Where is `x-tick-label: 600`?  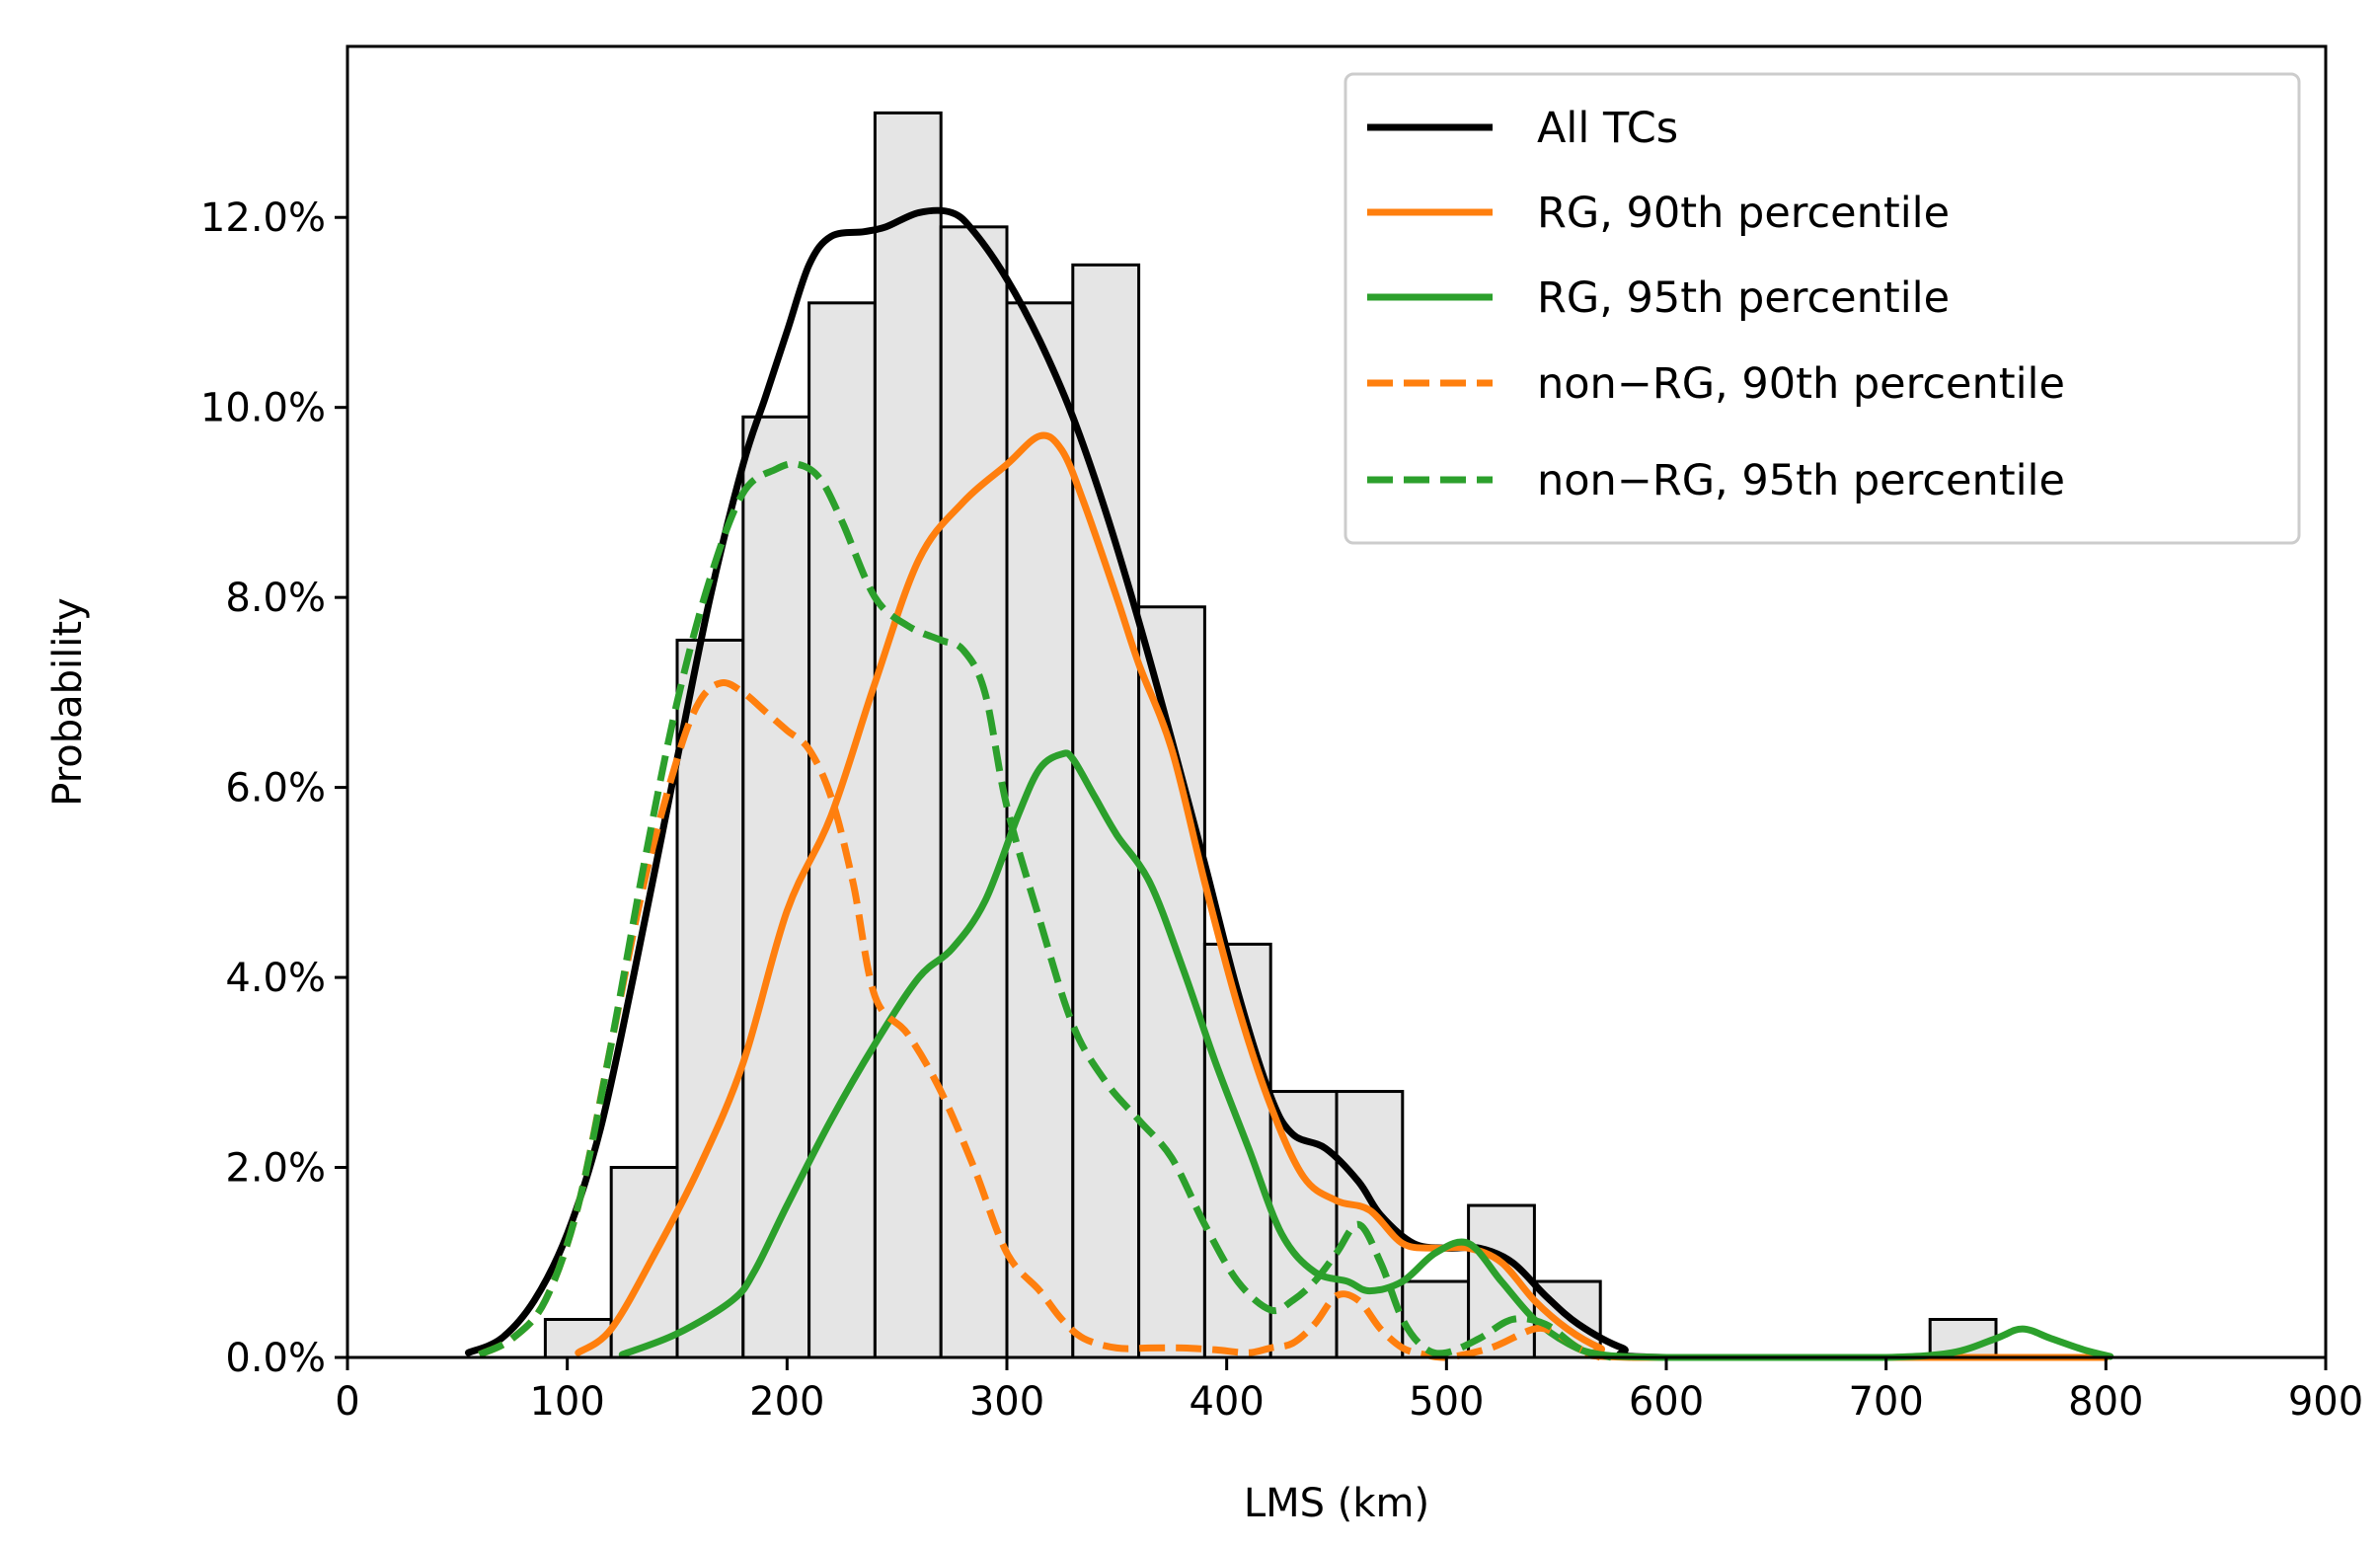 x-tick-label: 600 is located at coordinates (1666, 1402).